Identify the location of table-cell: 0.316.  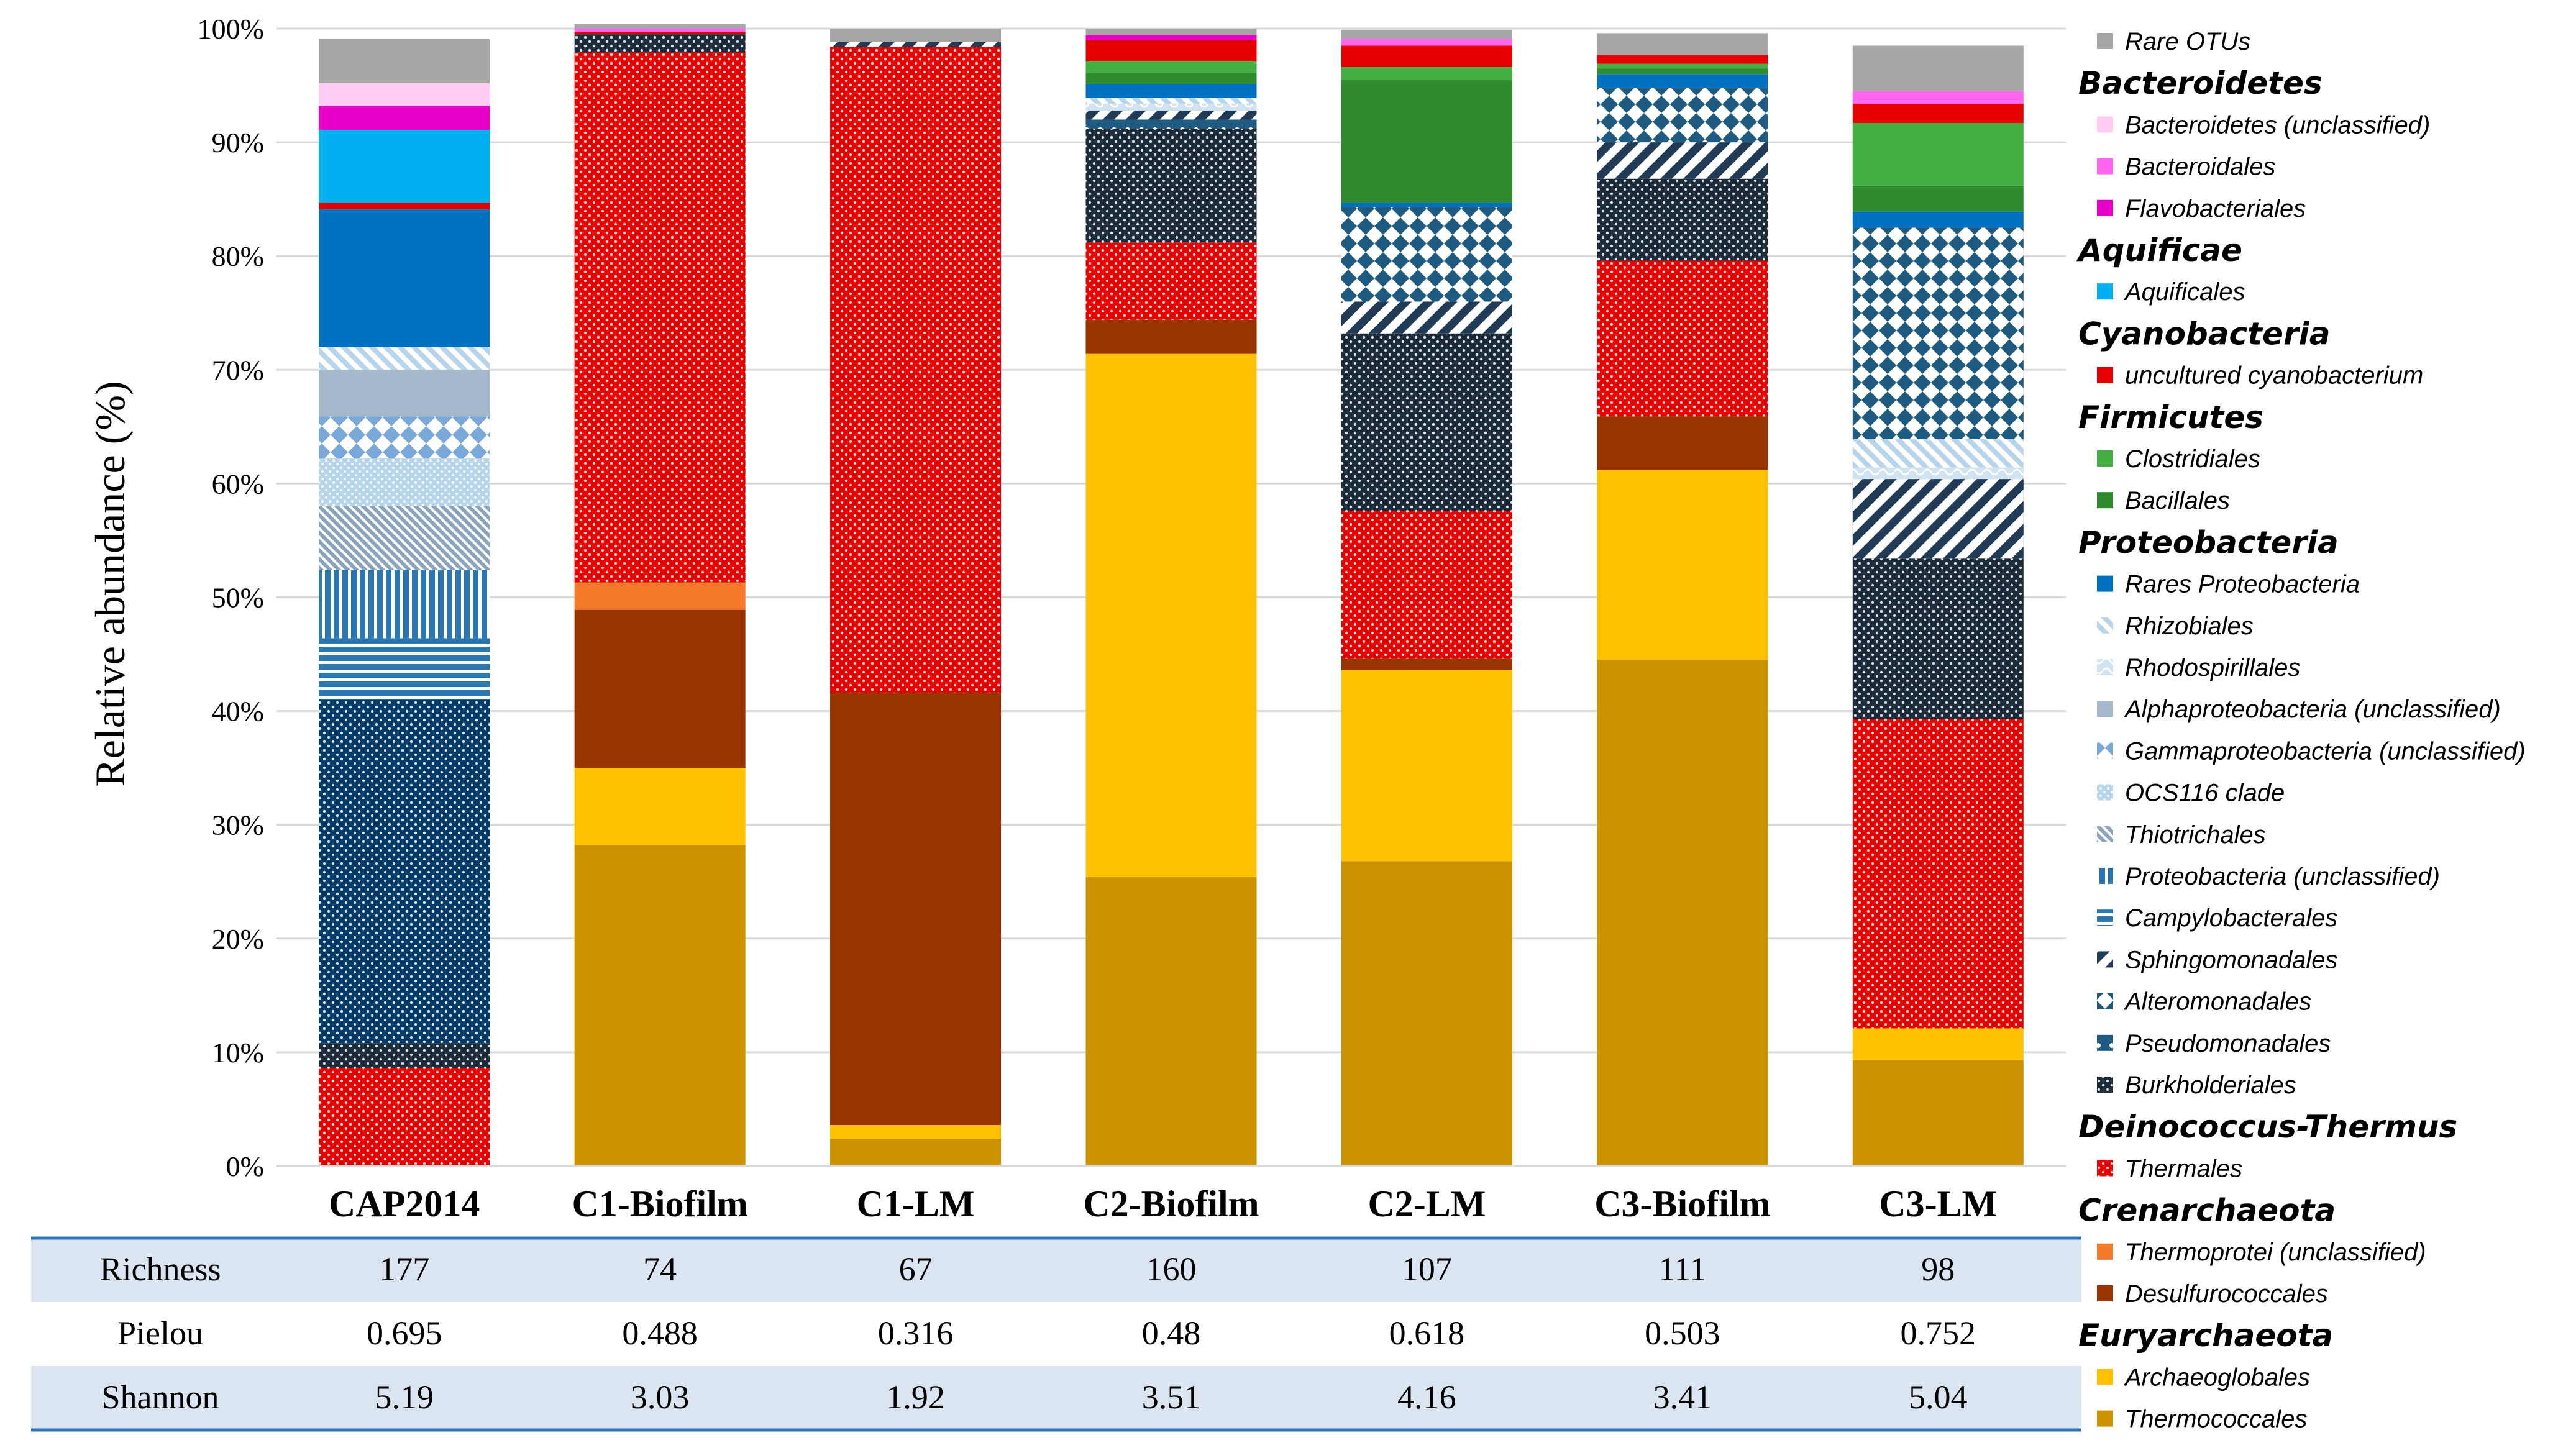
(916, 1333).